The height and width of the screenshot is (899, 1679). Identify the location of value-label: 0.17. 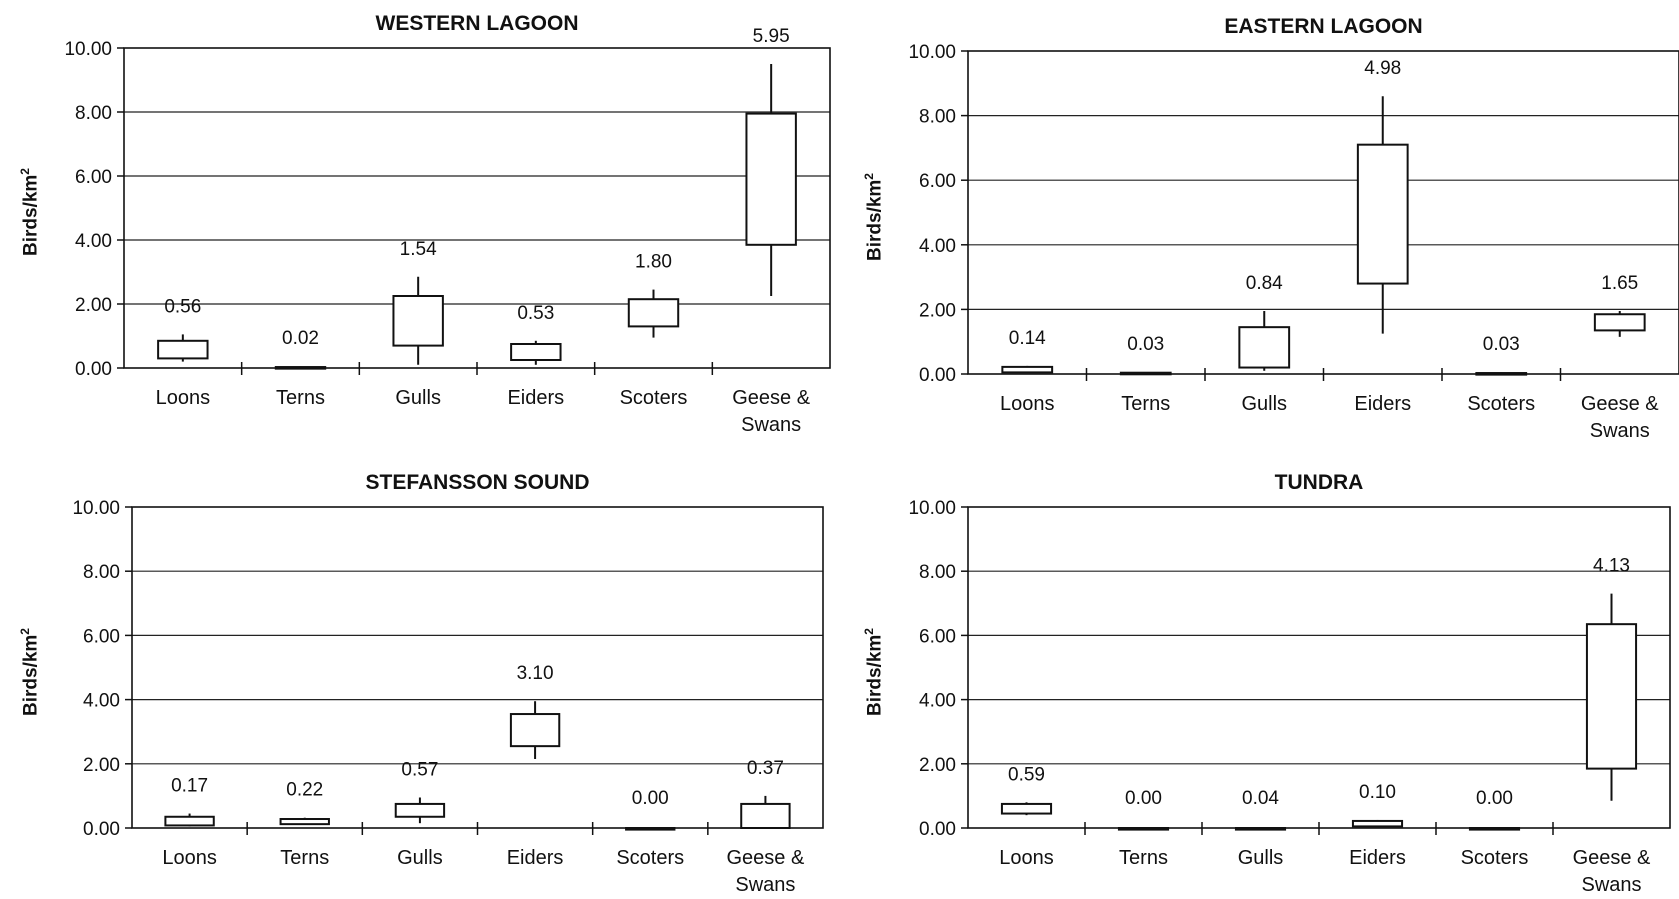
(189, 786).